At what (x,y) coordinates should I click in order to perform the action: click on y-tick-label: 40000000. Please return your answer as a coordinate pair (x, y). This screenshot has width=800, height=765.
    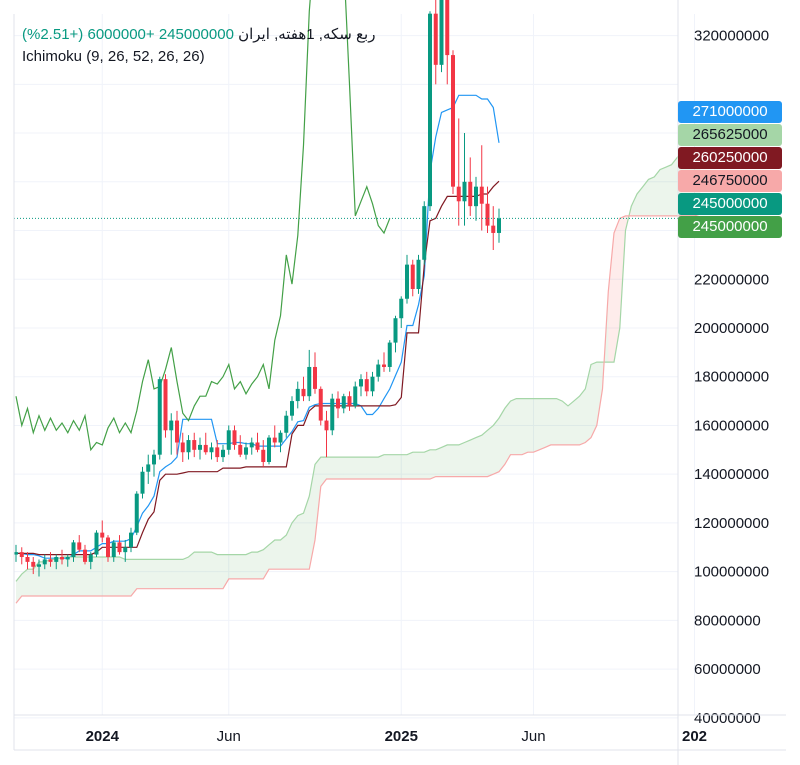
    Looking at the image, I should click on (727, 718).